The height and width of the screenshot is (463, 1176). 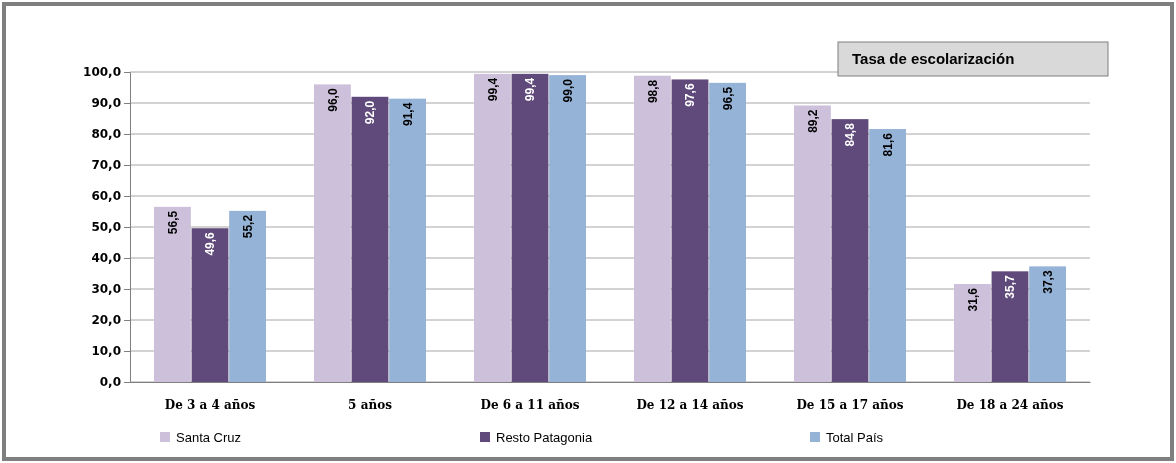 I want to click on y-tick-label: 60,0, so click(x=106, y=196).